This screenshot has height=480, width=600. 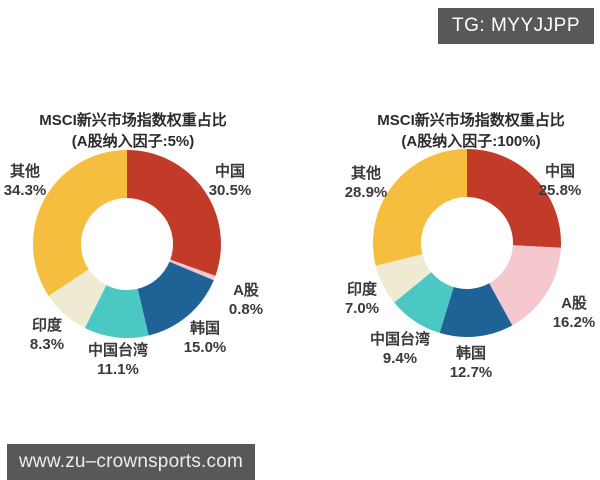 I want to click on donut-chart-5pct, so click(x=127, y=244).